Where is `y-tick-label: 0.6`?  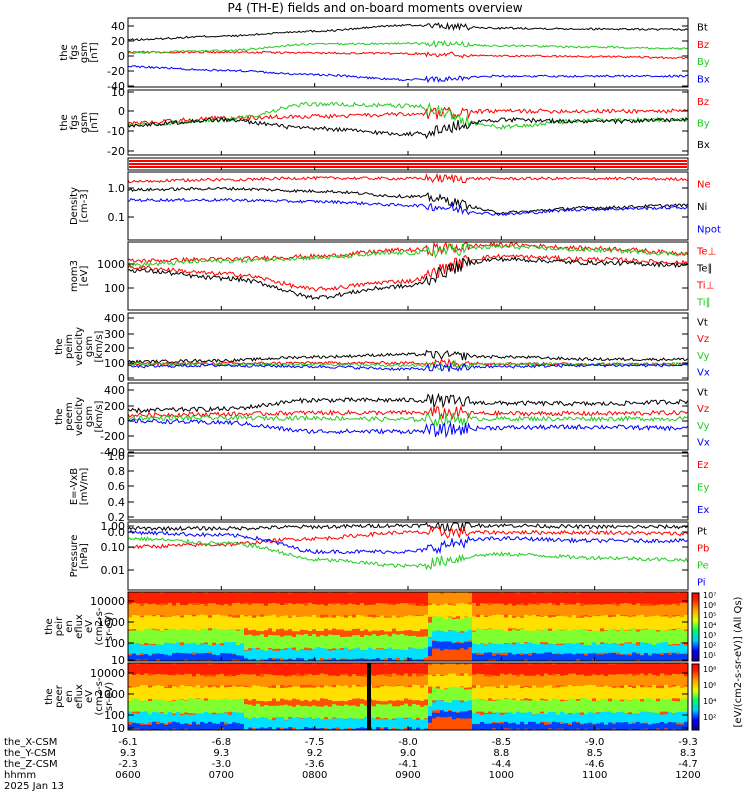
y-tick-label: 0.6 is located at coordinates (117, 486).